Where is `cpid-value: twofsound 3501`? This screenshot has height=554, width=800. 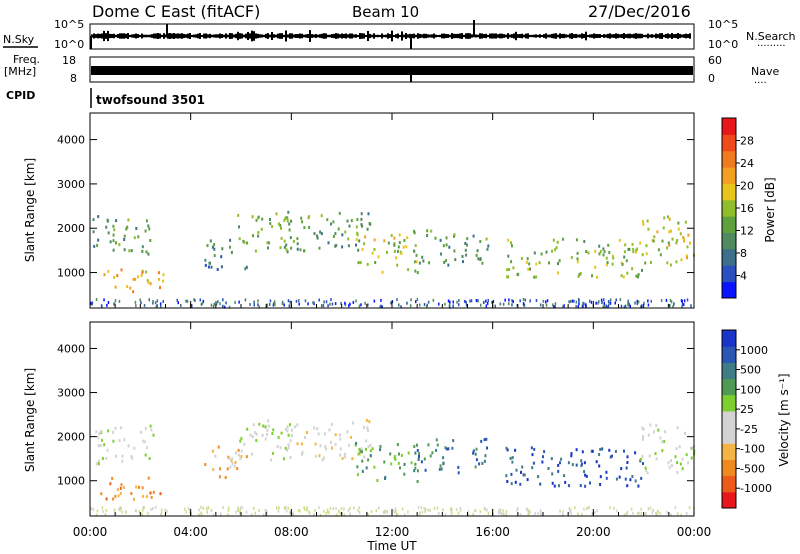 cpid-value: twofsound 3501 is located at coordinates (150, 100).